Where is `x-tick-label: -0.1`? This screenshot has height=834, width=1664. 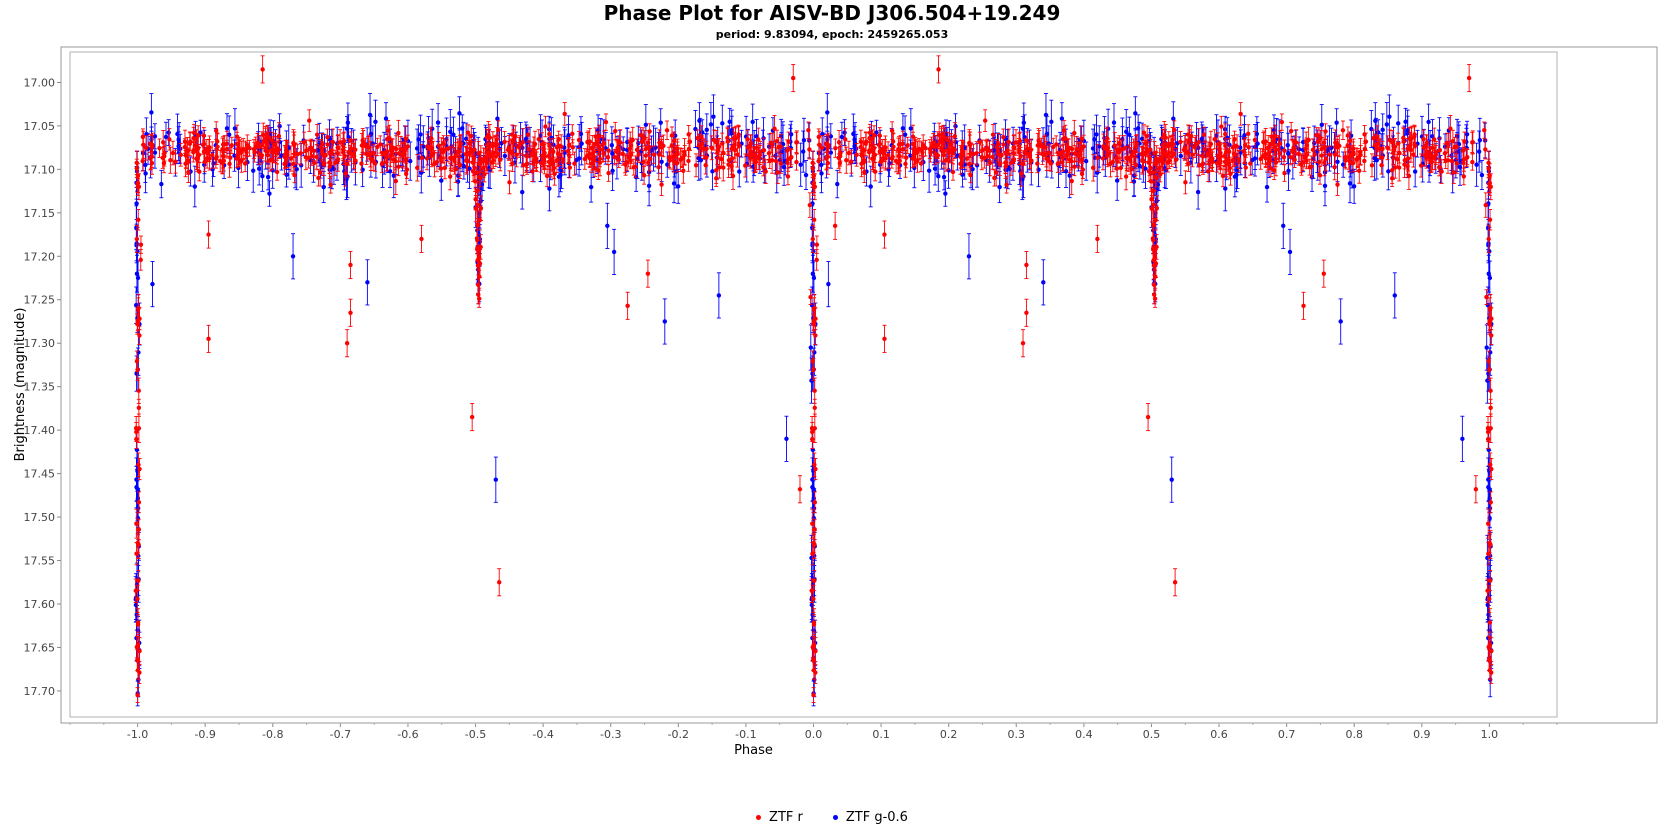 x-tick-label: -0.1 is located at coordinates (745, 734).